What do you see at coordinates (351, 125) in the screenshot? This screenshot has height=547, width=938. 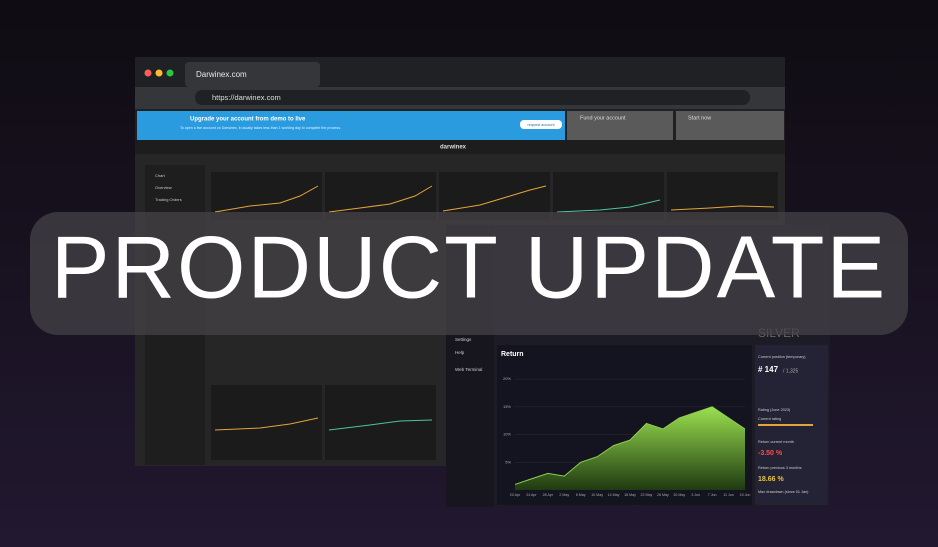 I see `banner` at bounding box center [351, 125].